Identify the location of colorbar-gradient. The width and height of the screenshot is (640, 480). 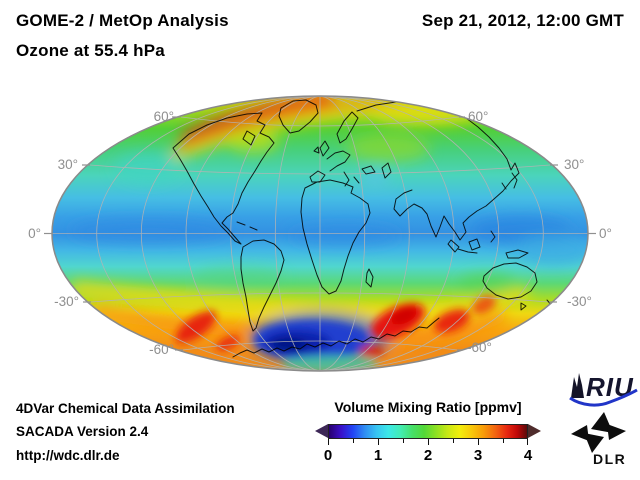
(428, 431).